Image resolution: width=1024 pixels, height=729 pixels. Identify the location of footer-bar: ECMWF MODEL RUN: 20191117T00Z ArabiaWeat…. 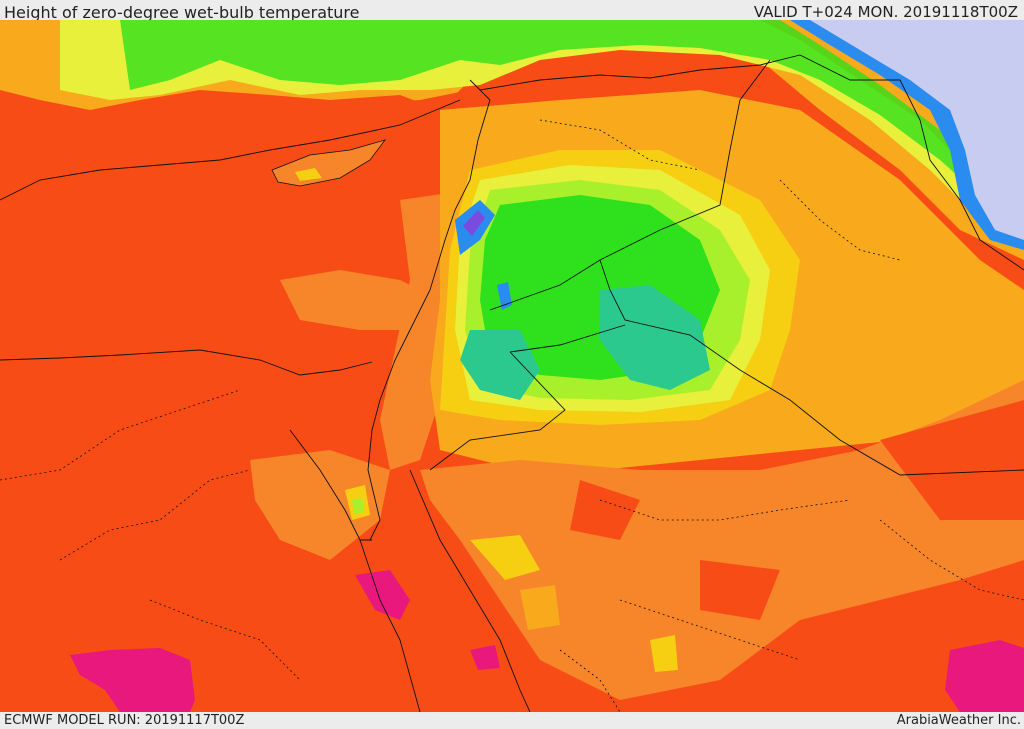
(512, 720).